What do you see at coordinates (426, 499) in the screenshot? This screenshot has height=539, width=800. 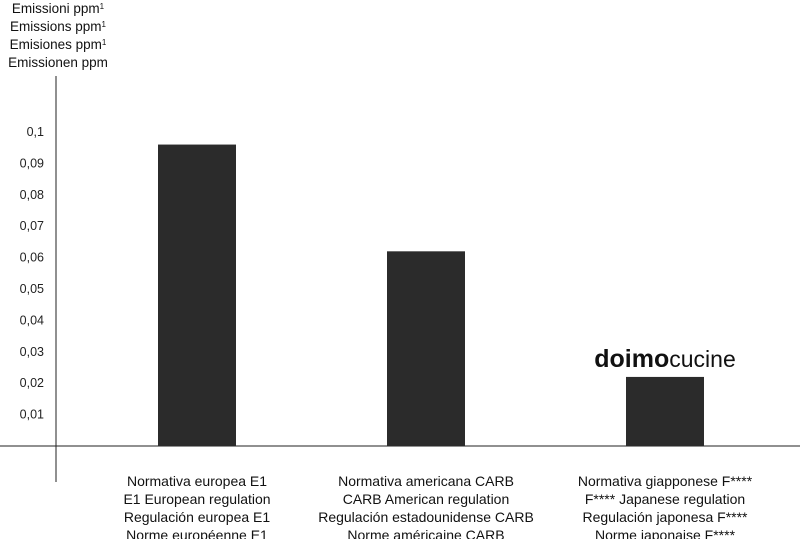 I see `x-category-label: CARB American regulation` at bounding box center [426, 499].